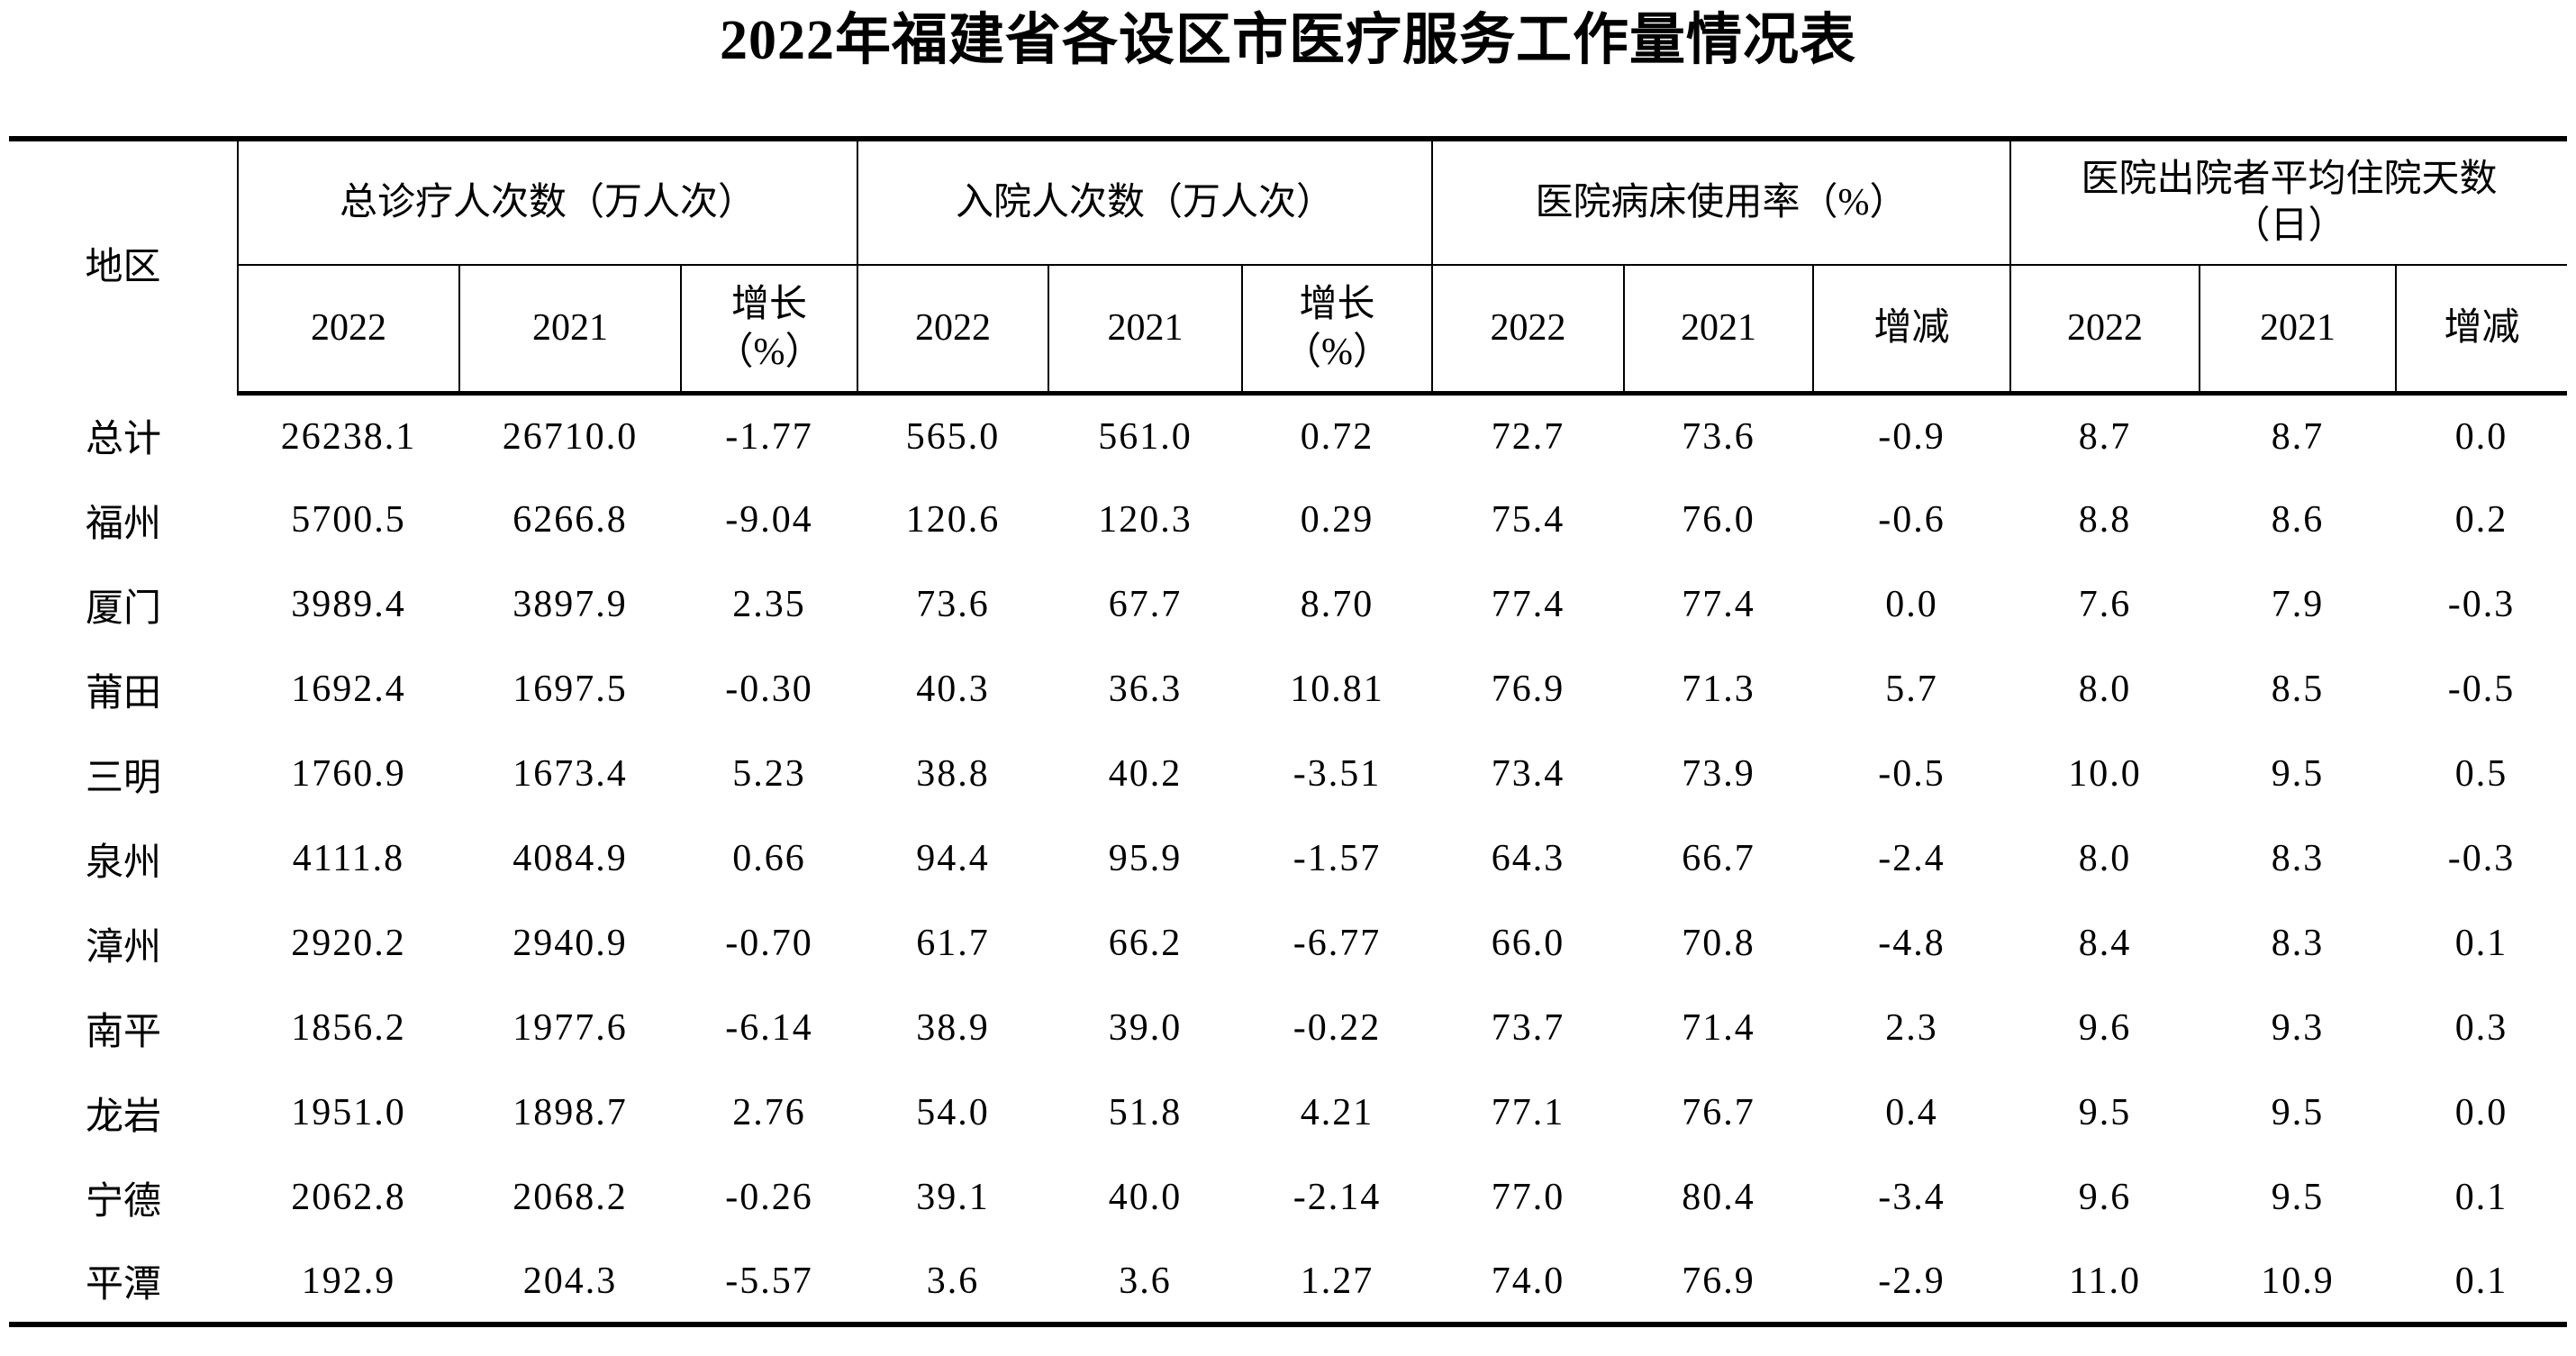 This screenshot has width=2576, height=1356. Describe the element at coordinates (1337, 859) in the screenshot. I see `value-cell: -1.57` at that location.